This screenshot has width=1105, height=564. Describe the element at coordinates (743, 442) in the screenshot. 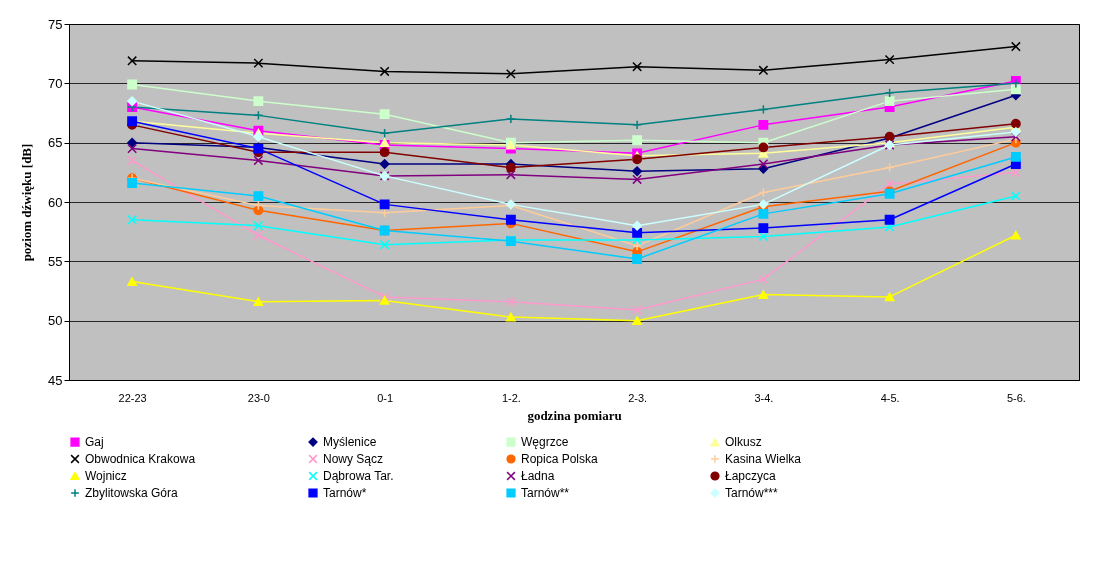

I see `legend-label: Olkusz` at that location.